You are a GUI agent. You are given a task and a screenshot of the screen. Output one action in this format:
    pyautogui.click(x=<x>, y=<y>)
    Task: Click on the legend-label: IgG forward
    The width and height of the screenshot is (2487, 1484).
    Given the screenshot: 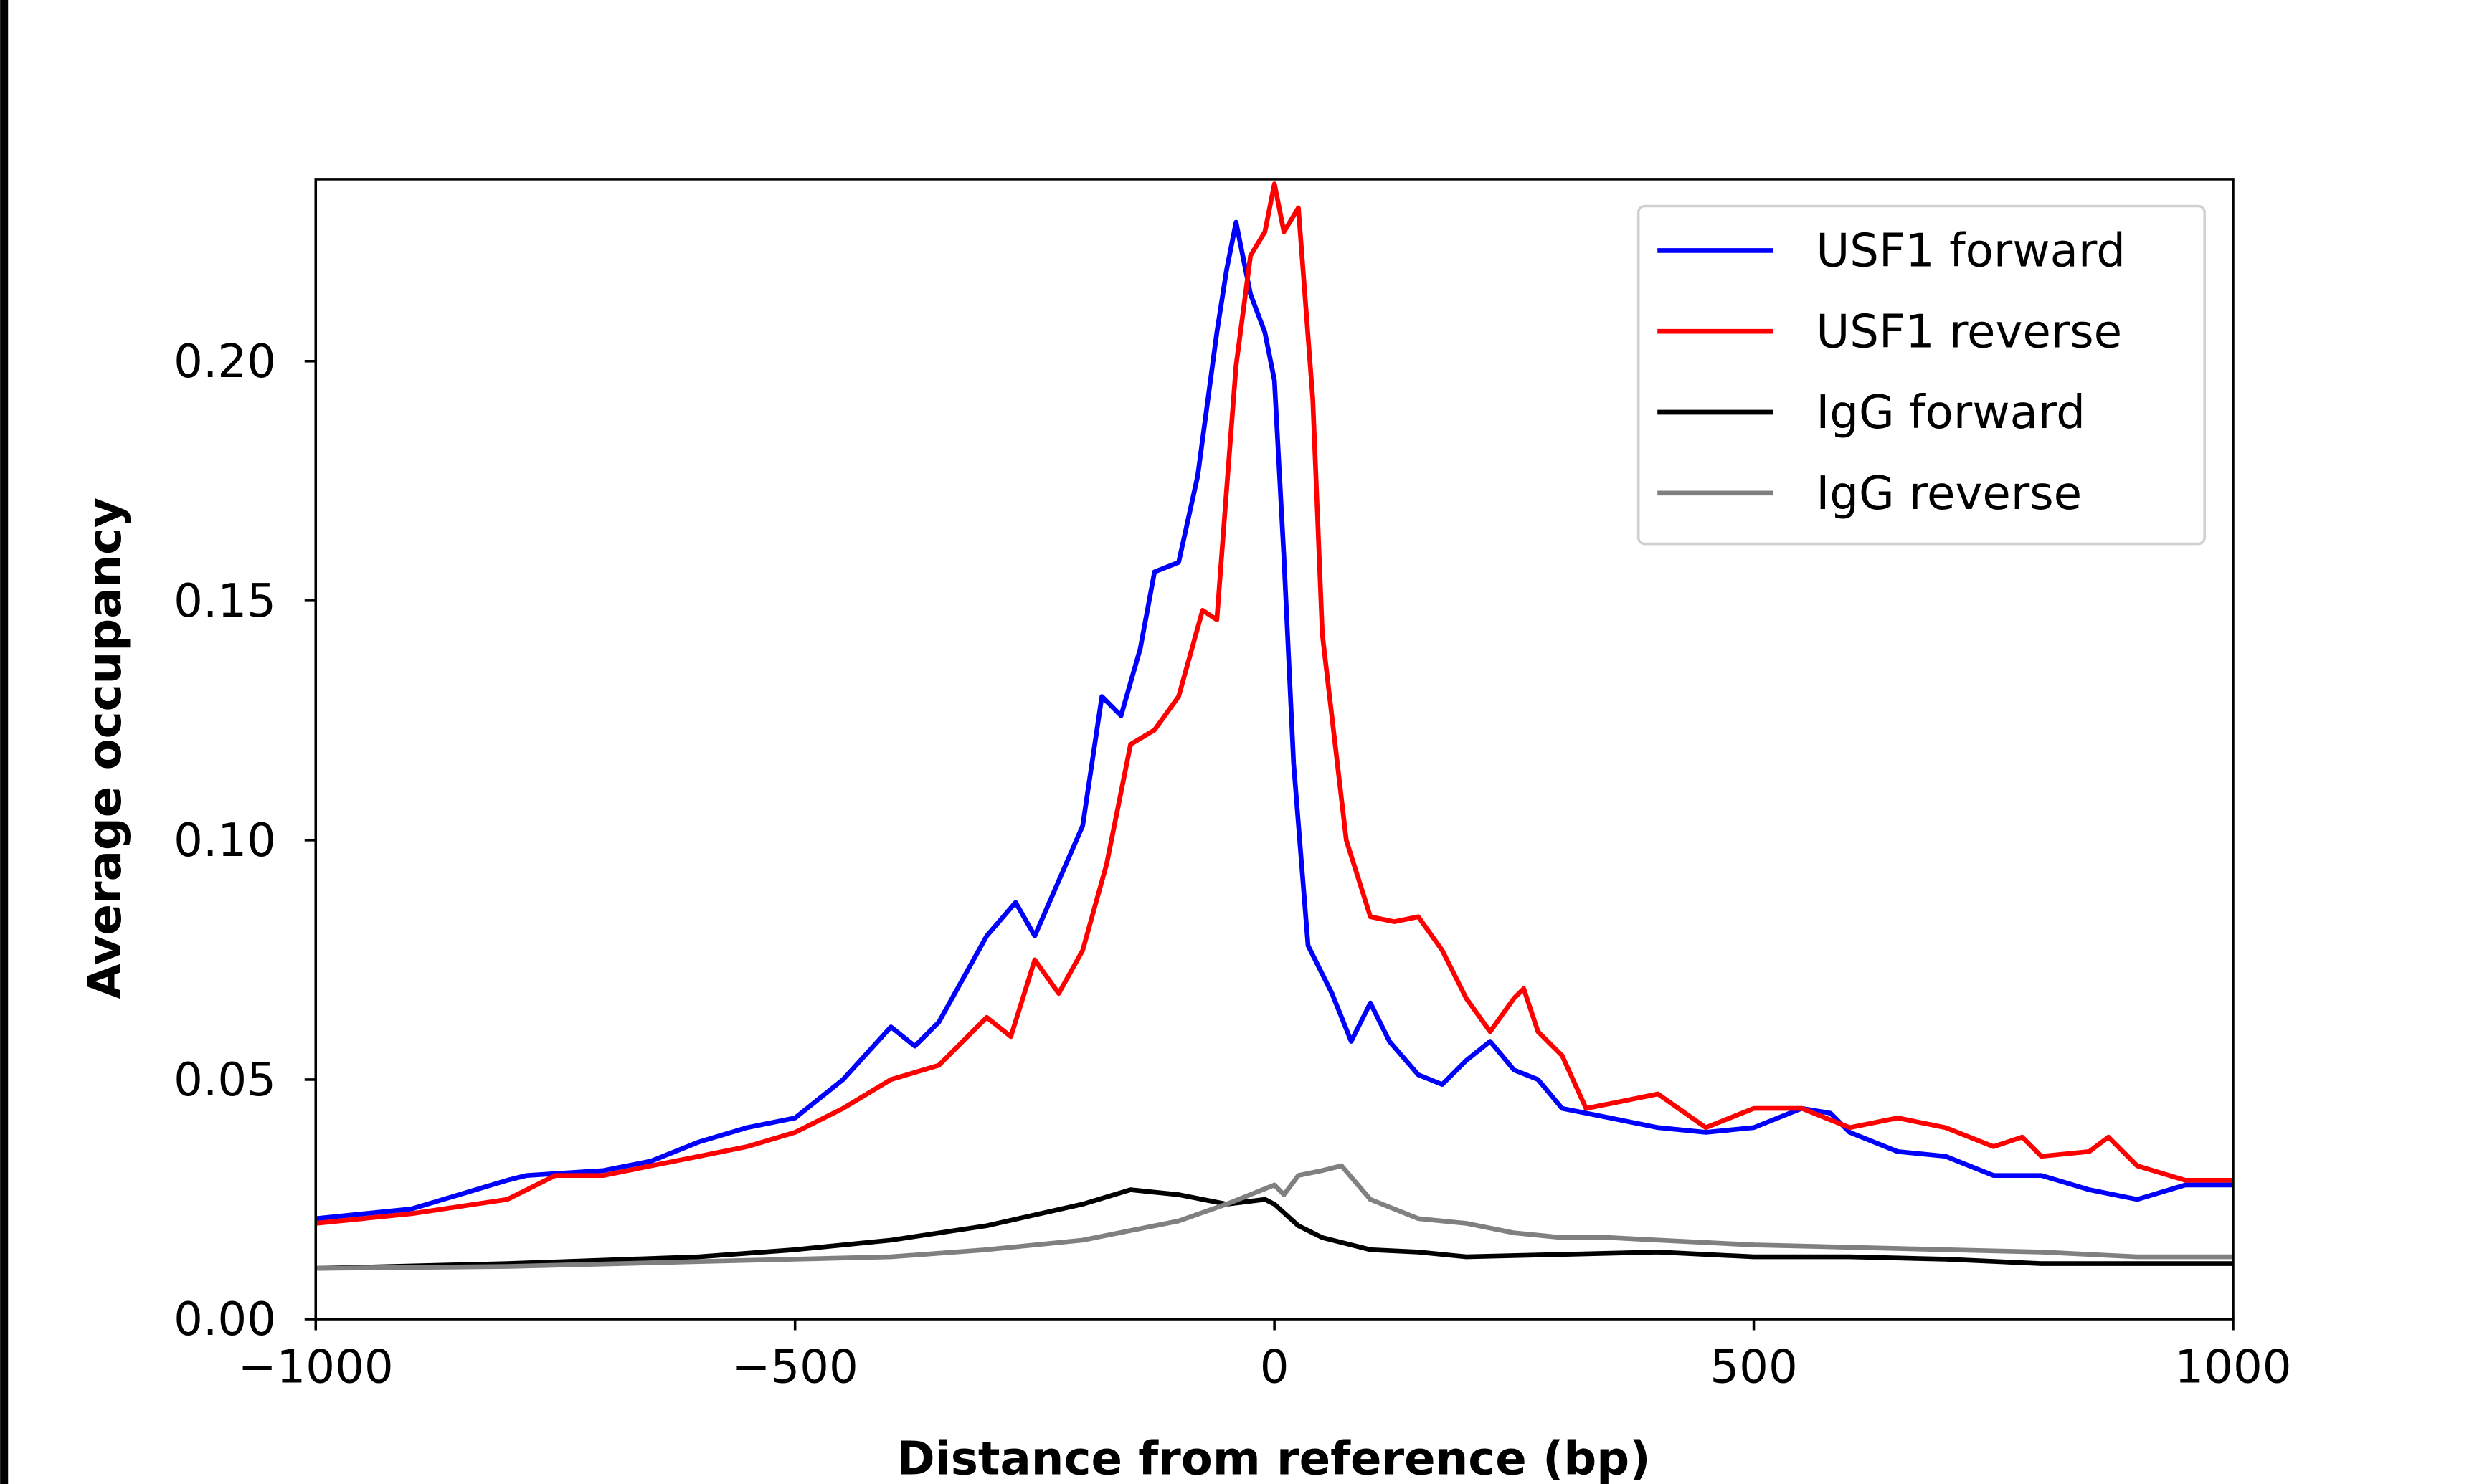 What is the action you would take?
    pyautogui.click(x=1951, y=413)
    